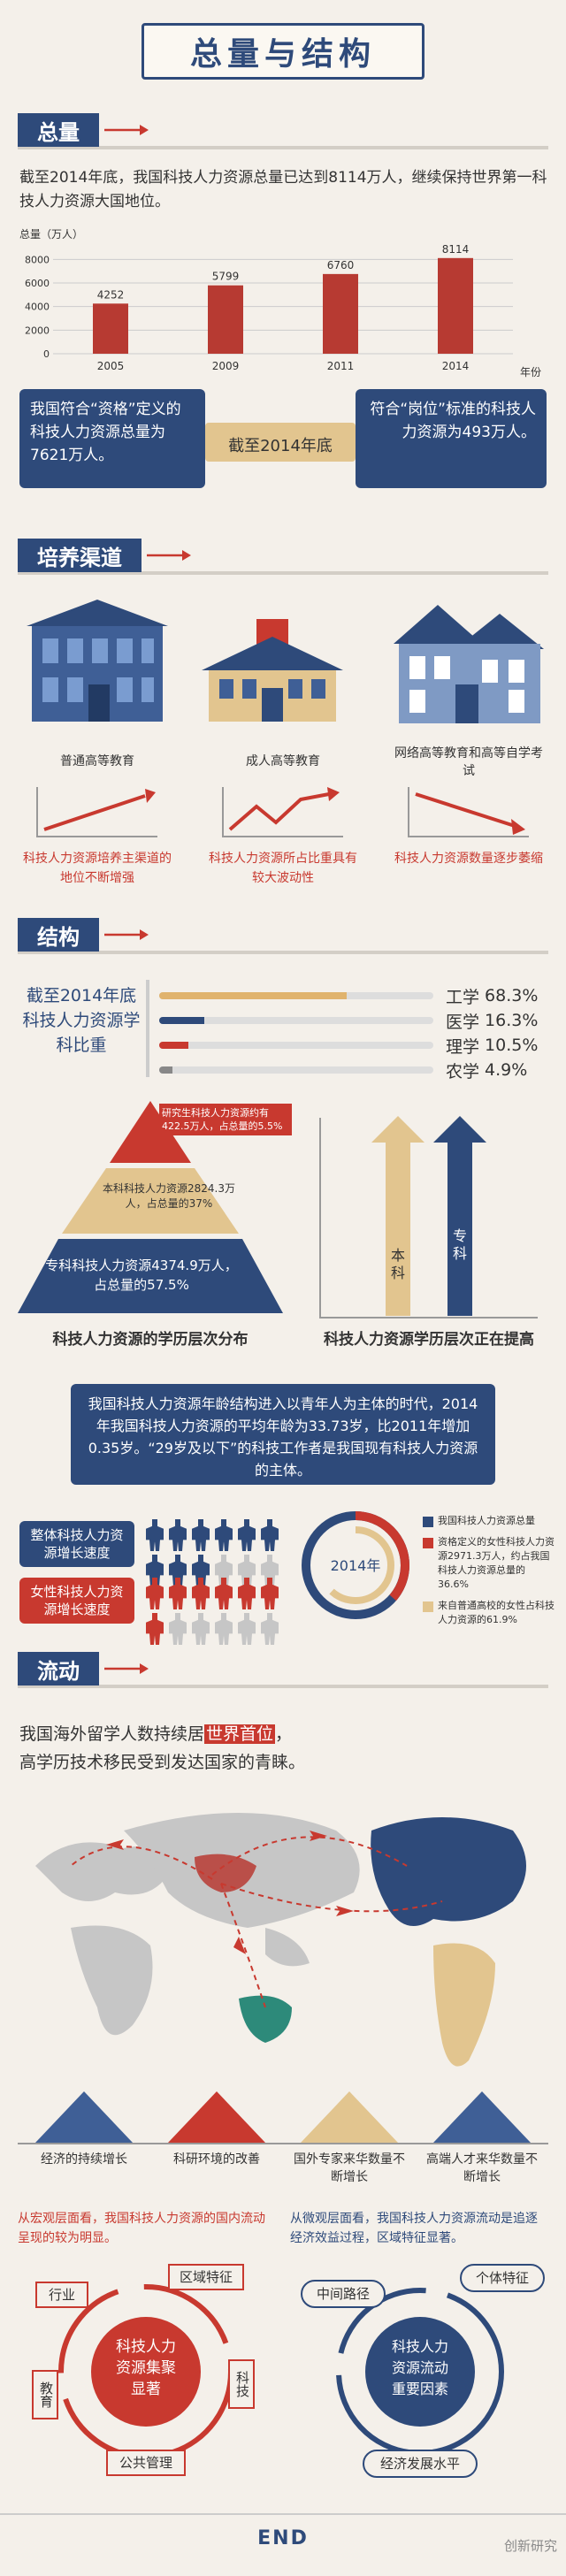 This screenshot has height=2576, width=566. Describe the element at coordinates (282, 812) in the screenshot. I see `trend-fluctuate-icon` at that location.